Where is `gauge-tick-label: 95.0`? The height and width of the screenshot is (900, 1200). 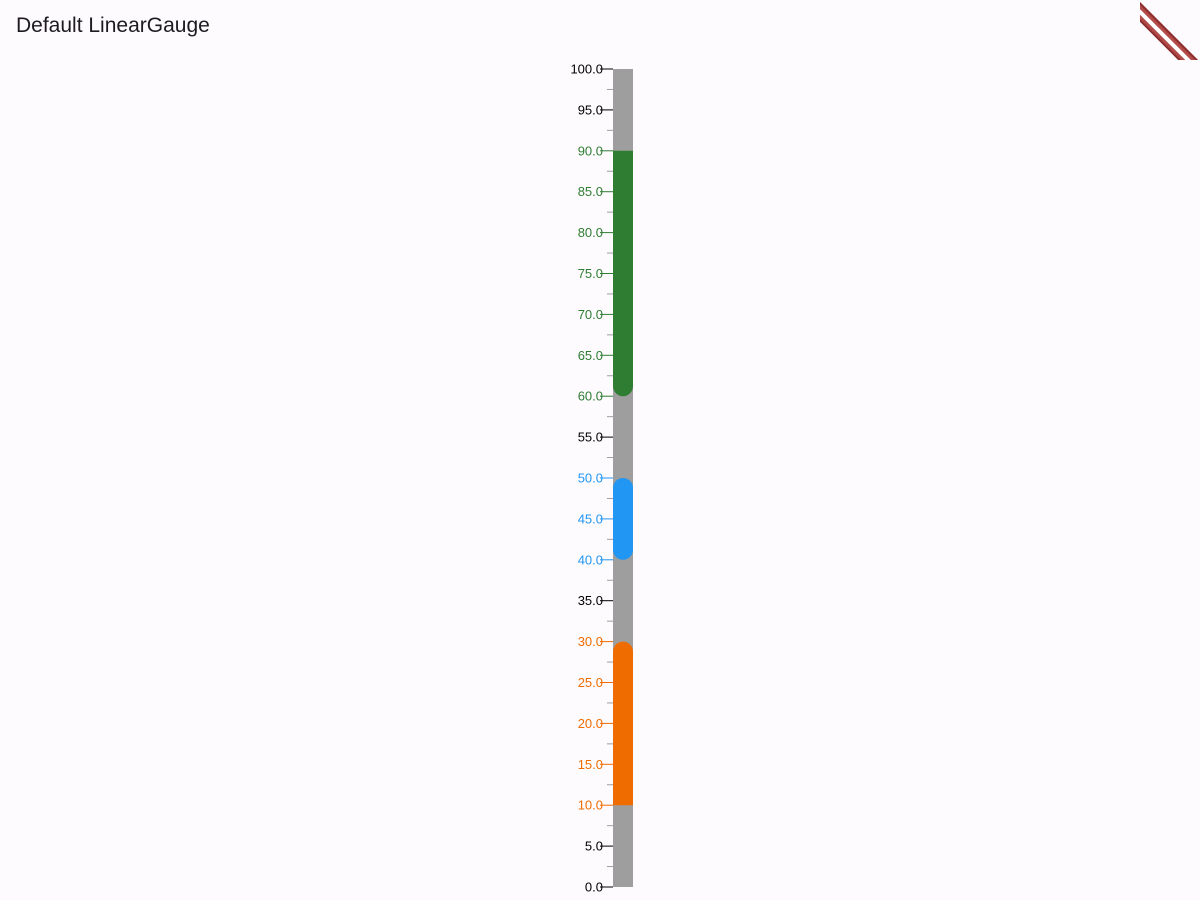 gauge-tick-label: 95.0 is located at coordinates (590, 109).